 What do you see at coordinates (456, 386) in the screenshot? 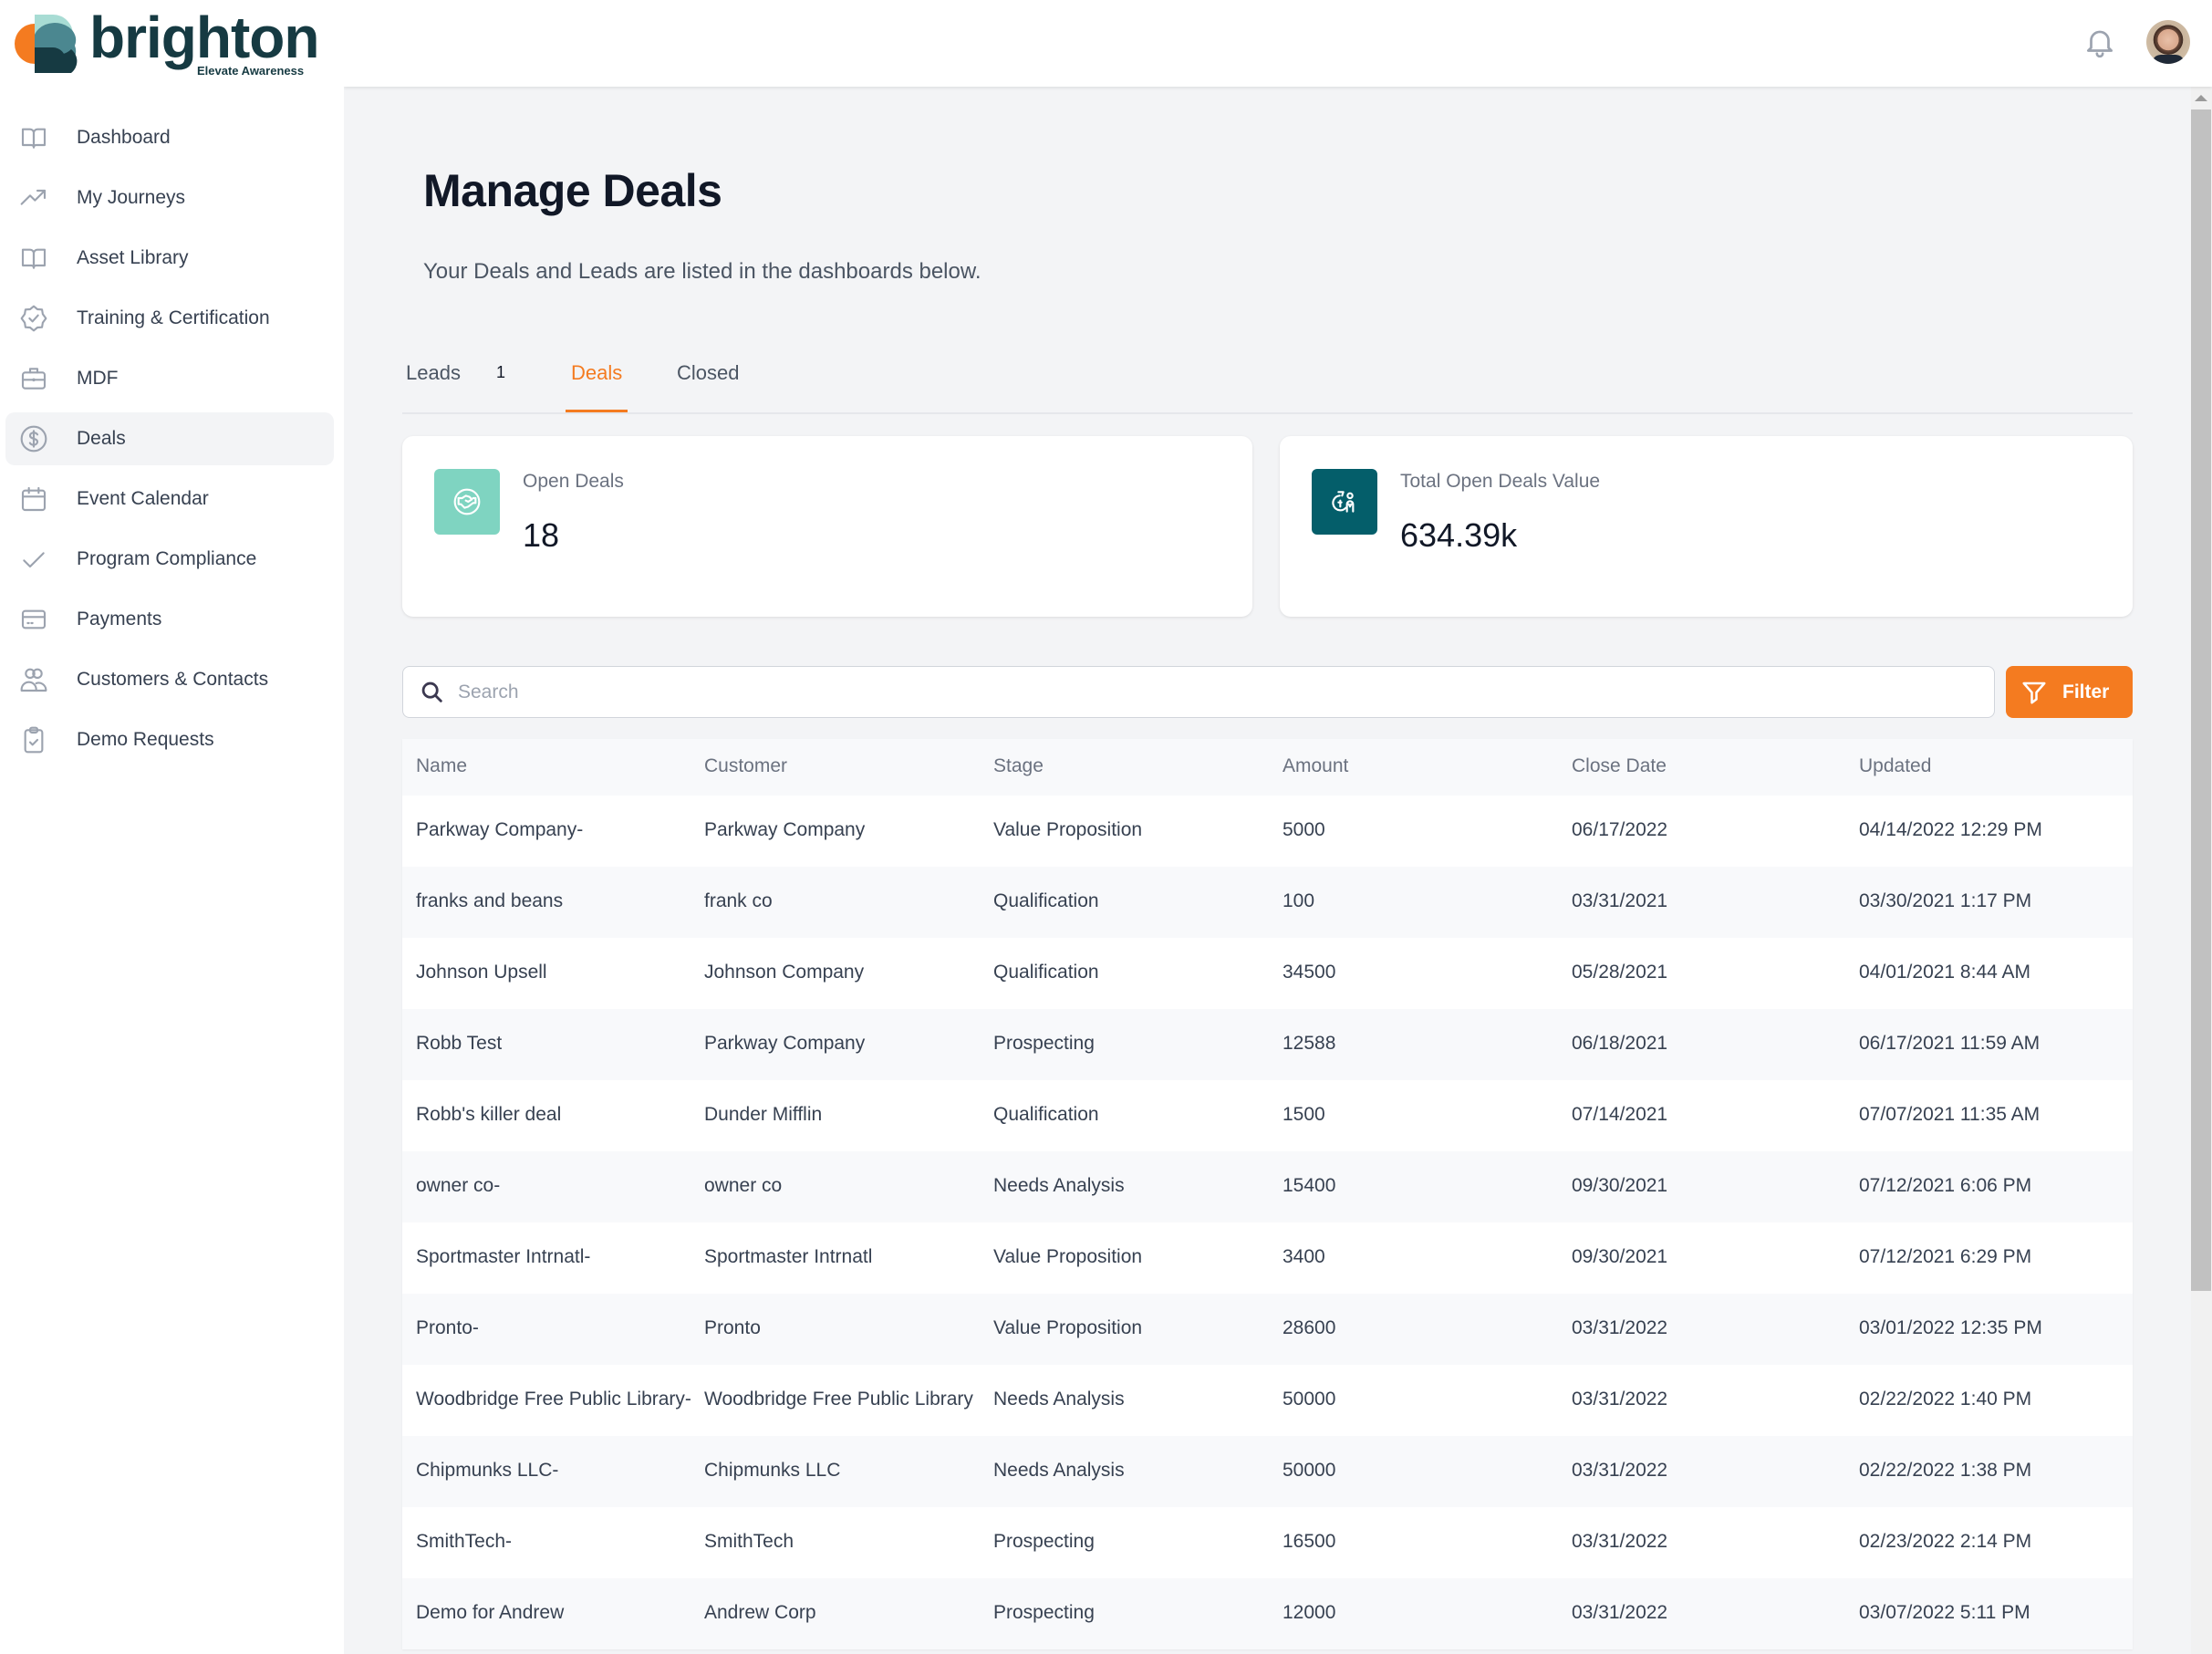
I see `tab-leads: Leads 1` at bounding box center [456, 386].